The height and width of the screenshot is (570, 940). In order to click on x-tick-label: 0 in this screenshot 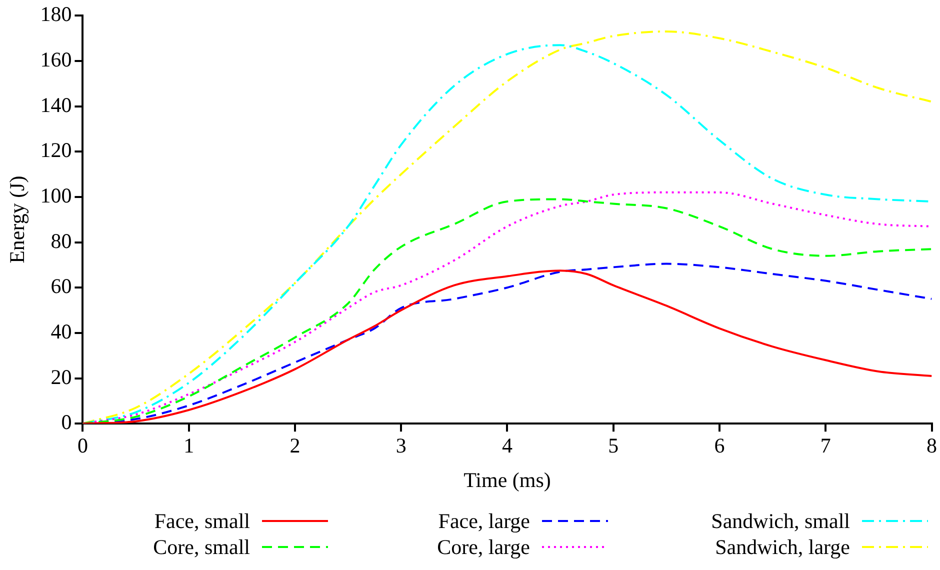, I will do `click(82, 446)`.